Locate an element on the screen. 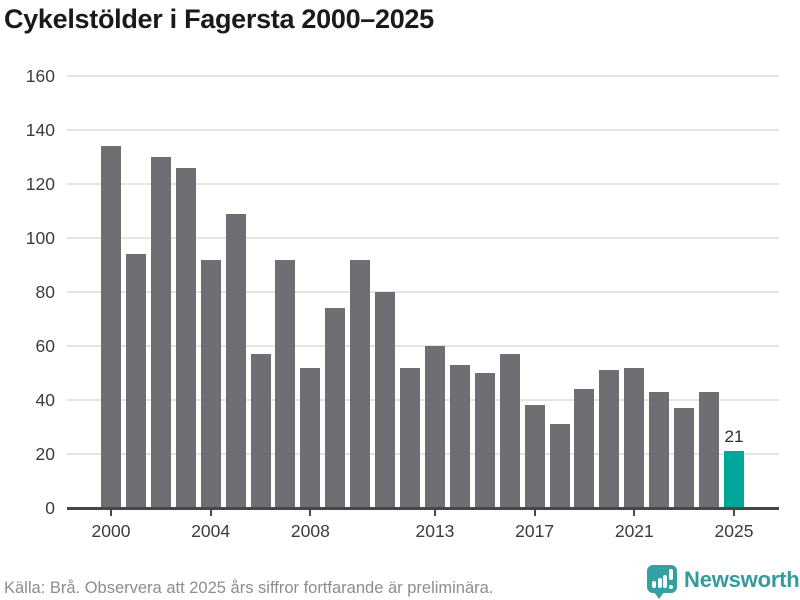 Image resolution: width=800 pixels, height=600 pixels. x-axis-label-2013: 2013 is located at coordinates (435, 531).